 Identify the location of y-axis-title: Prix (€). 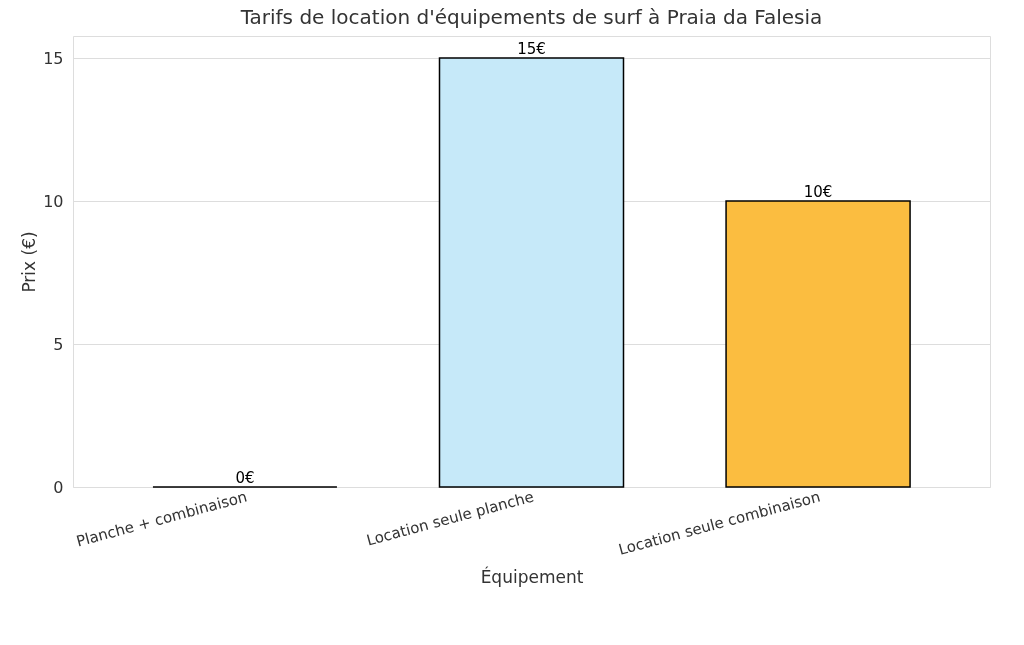
(29, 262).